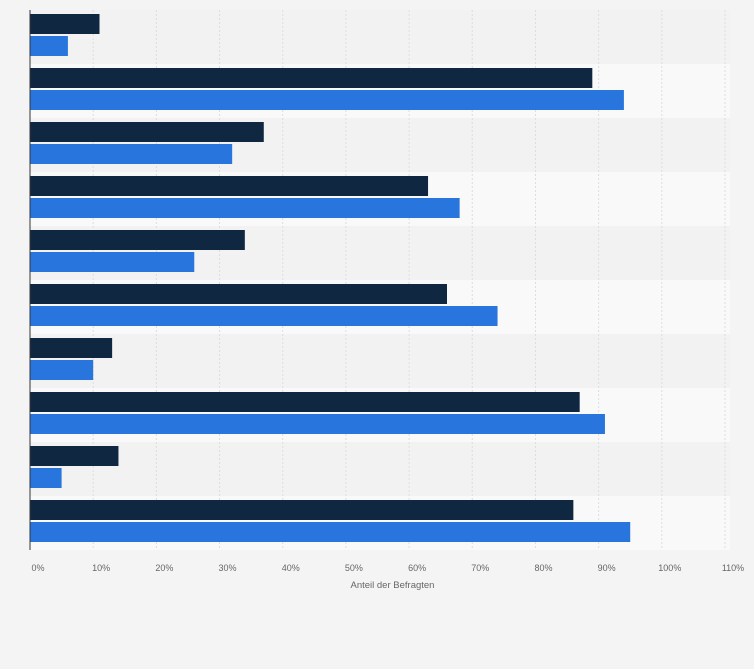 The width and height of the screenshot is (754, 669). I want to click on x-tick-label: 80%, so click(543, 568).